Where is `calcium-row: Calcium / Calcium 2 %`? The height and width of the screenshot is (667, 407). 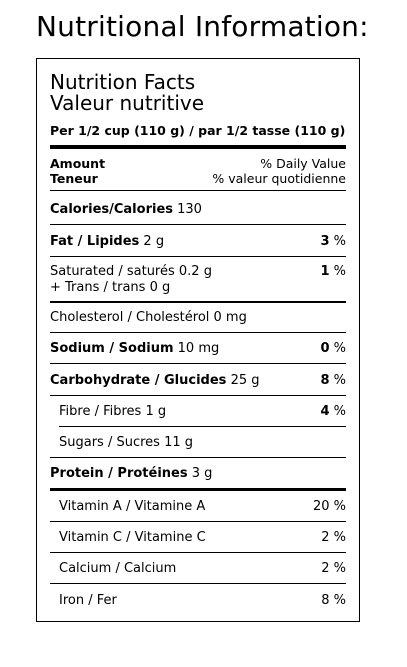 calcium-row: Calcium / Calcium 2 % is located at coordinates (202, 568).